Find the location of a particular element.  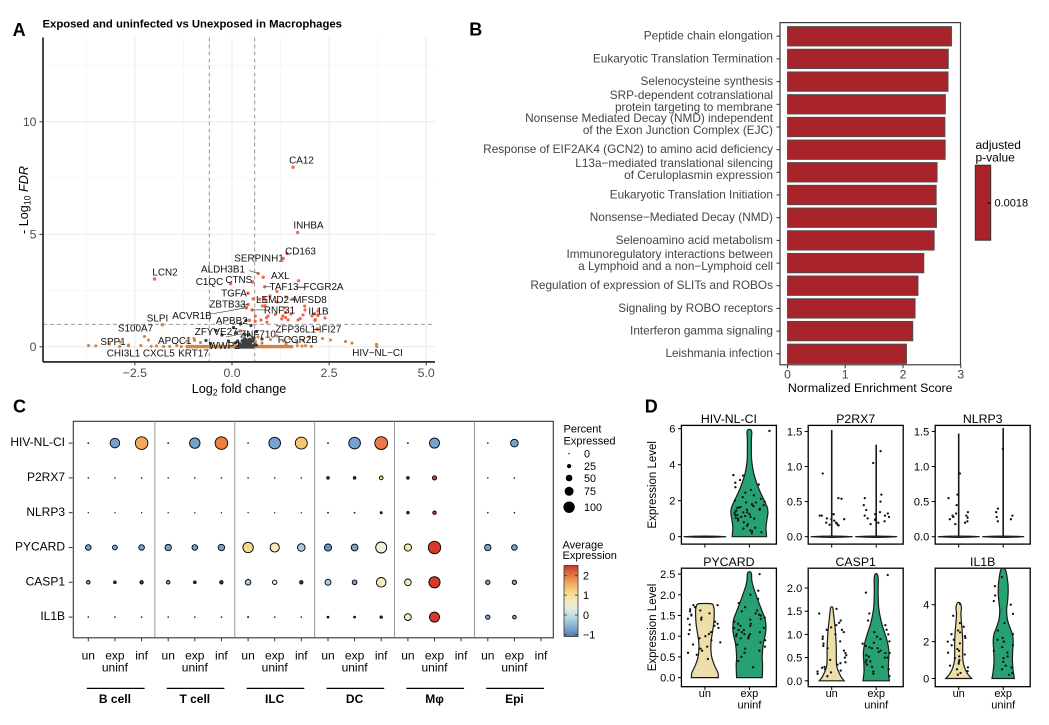

svg-text: MFSD8 is located at coordinates (310, 300).